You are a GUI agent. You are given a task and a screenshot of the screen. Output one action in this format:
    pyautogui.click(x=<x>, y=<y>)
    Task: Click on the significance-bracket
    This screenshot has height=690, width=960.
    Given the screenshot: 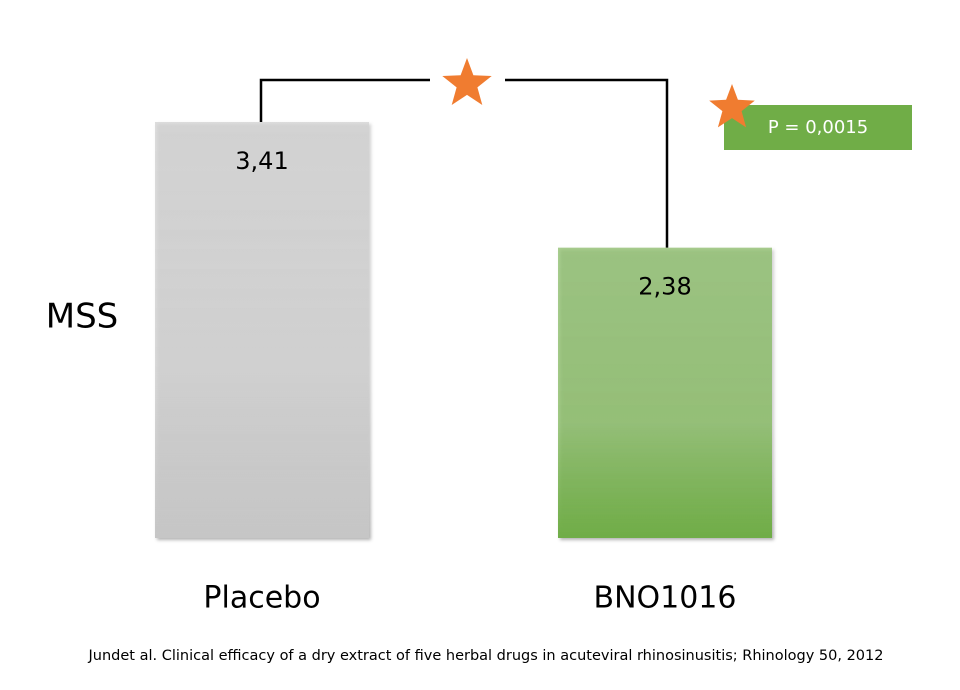 What is the action you would take?
    pyautogui.click(x=464, y=163)
    